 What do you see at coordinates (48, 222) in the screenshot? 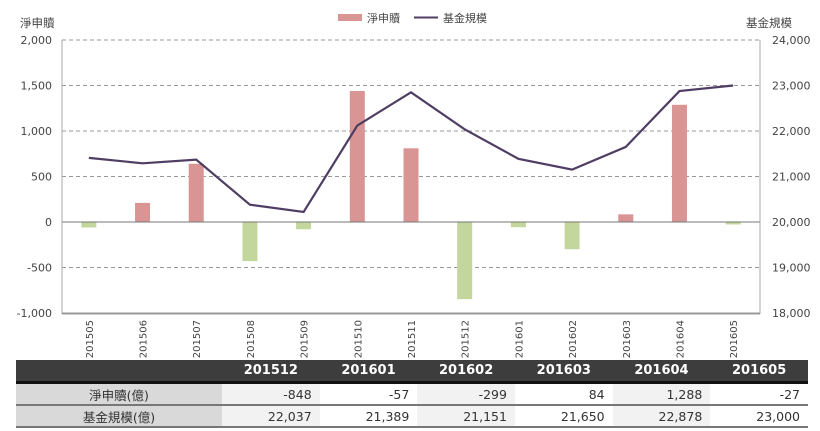
I see `left-tick-label: 0` at bounding box center [48, 222].